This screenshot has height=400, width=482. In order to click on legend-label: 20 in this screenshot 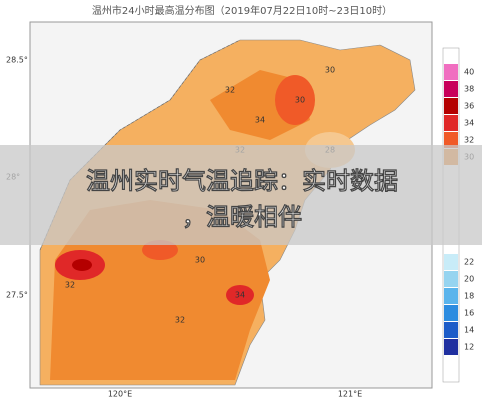, I will do `click(469, 279)`.